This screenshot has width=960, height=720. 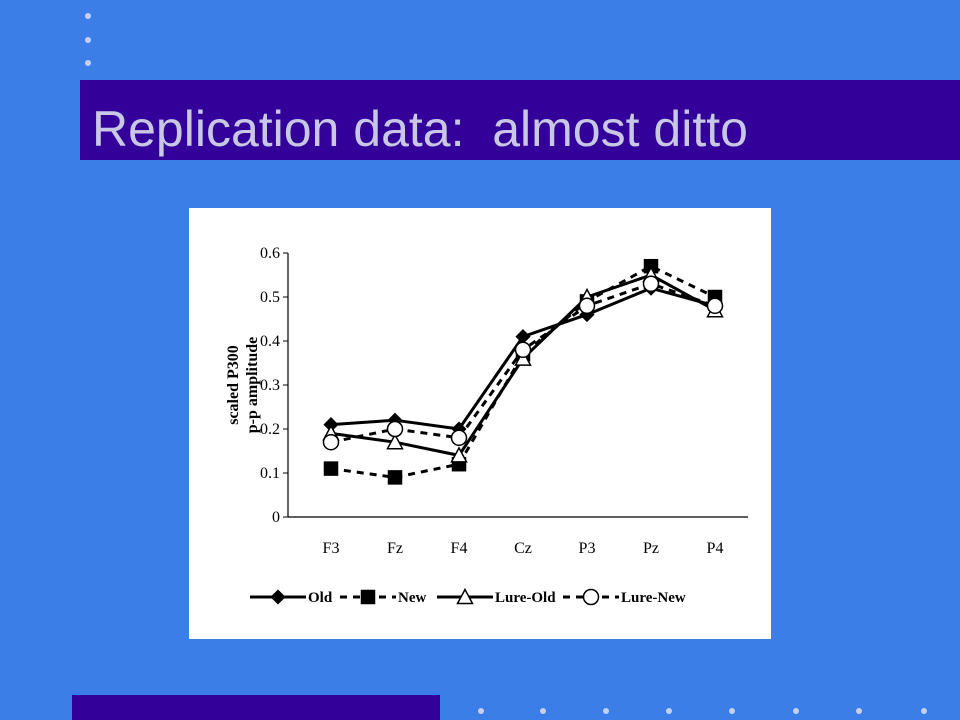 What do you see at coordinates (270, 297) in the screenshot?
I see `y-tick-label: 0.5` at bounding box center [270, 297].